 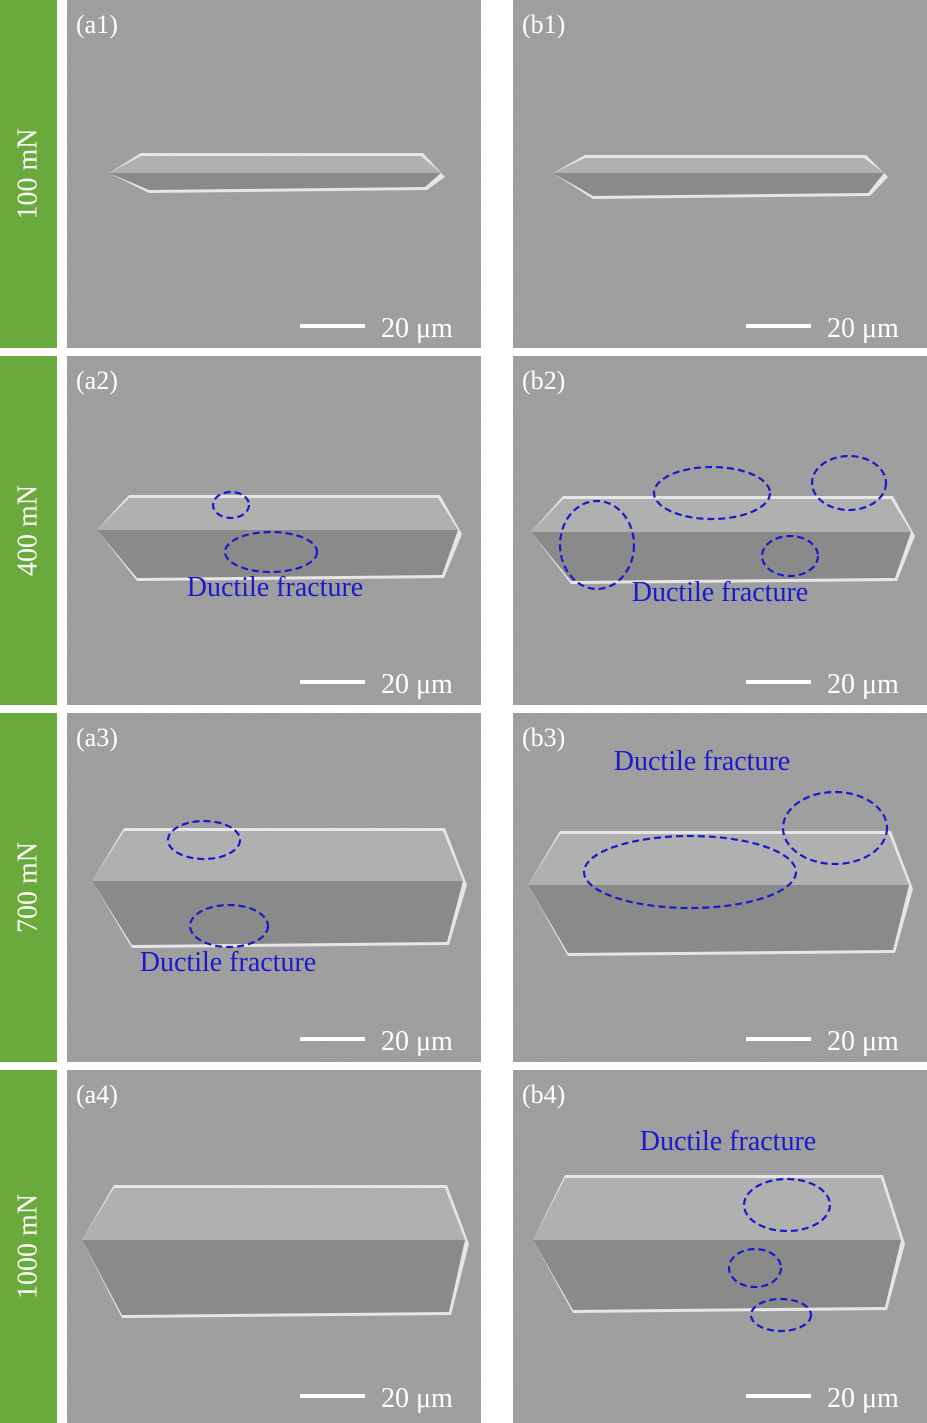 What do you see at coordinates (543, 737) in the screenshot?
I see `panel-label: (b3)` at bounding box center [543, 737].